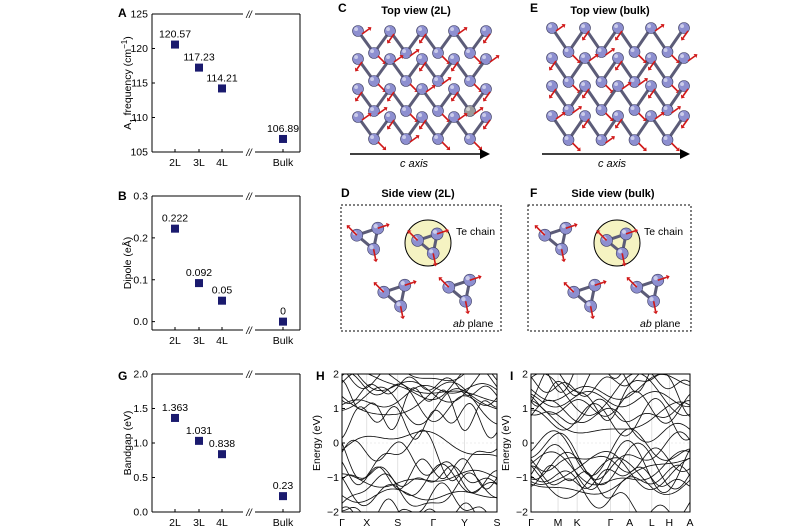  I want to click on panel-letter-g: G, so click(122, 376).